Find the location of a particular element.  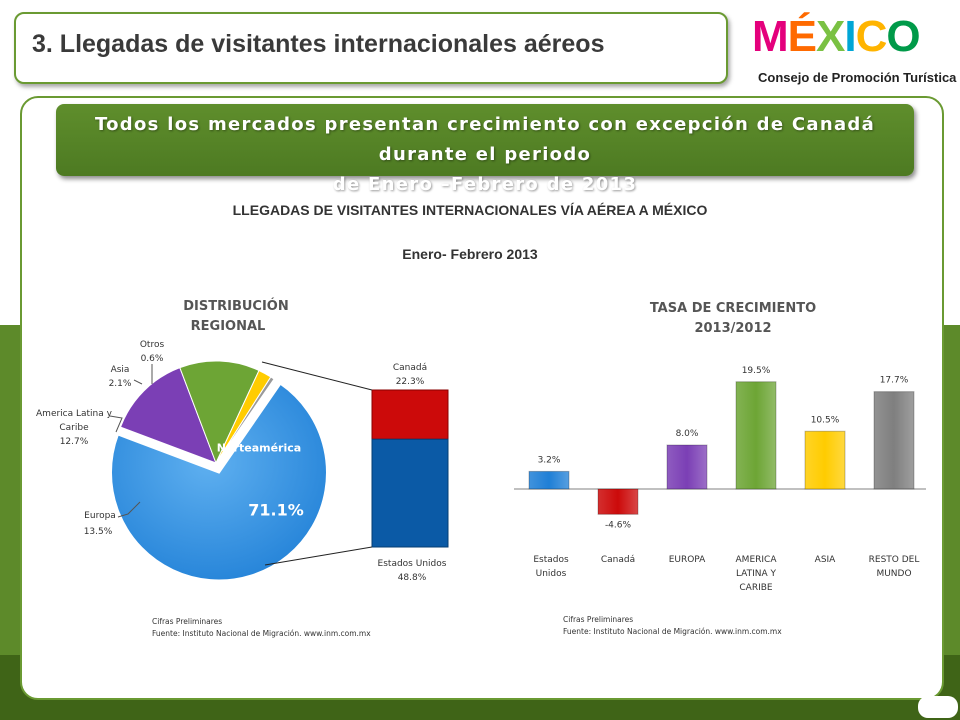

pie-center-label: Norteamérica is located at coordinates (259, 448).